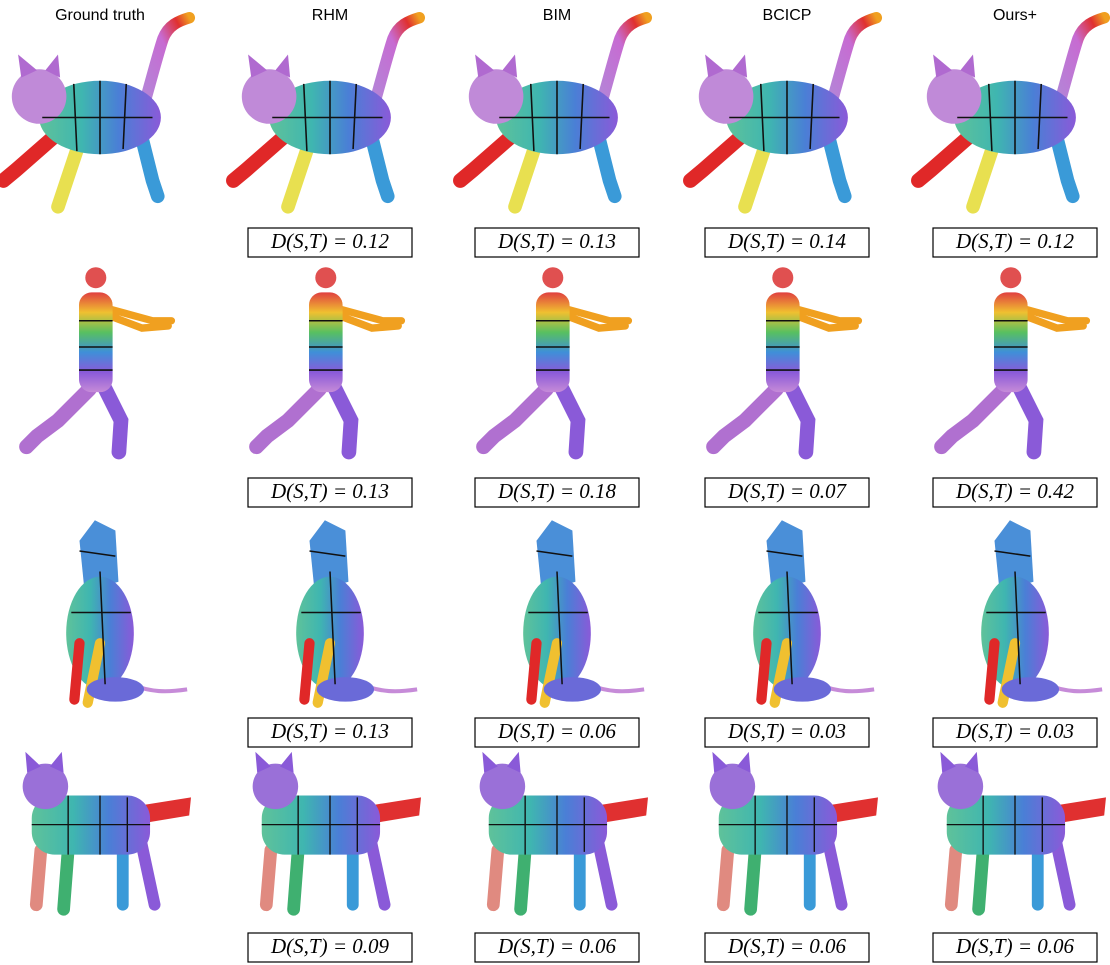  Describe the element at coordinates (557, 15) in the screenshot. I see `column-header: BIM` at that location.